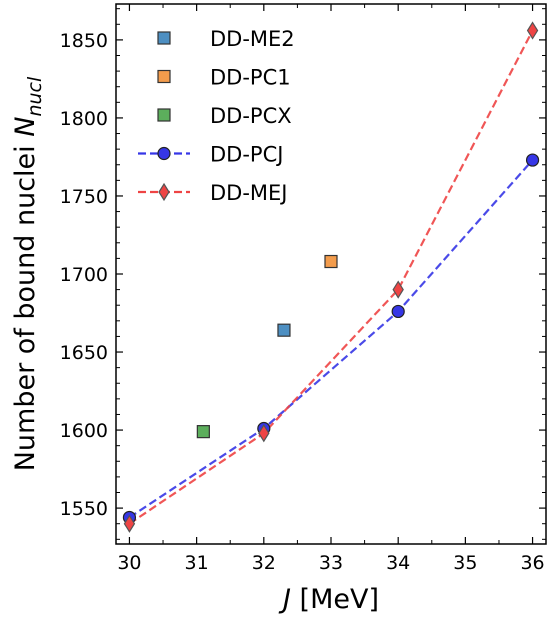 The width and height of the screenshot is (549, 619). Describe the element at coordinates (398, 563) in the screenshot. I see `x-tick-label: 34` at that location.